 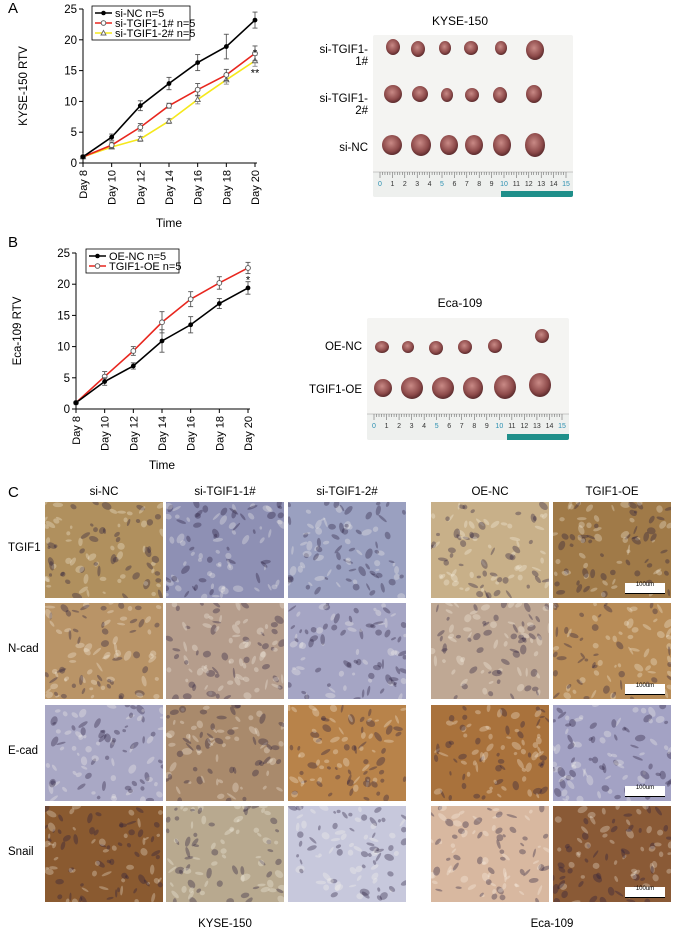 I want to click on data-point, so click(x=140, y=127).